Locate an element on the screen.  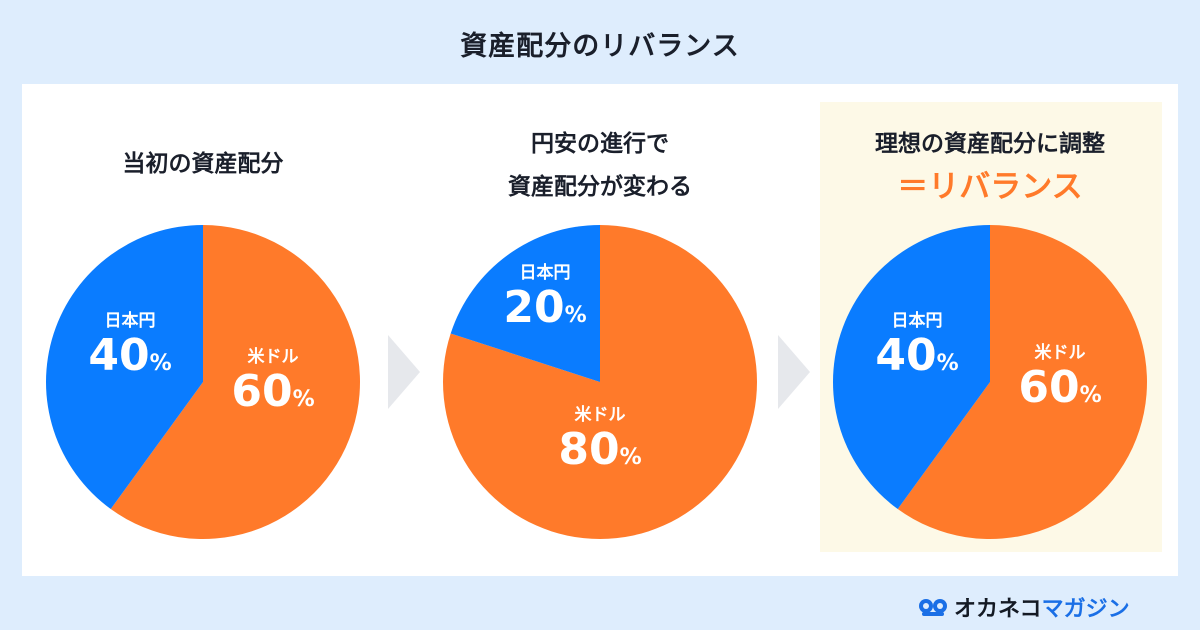
panel-1-heading: 当初の資産配分 is located at coordinates (203, 164).